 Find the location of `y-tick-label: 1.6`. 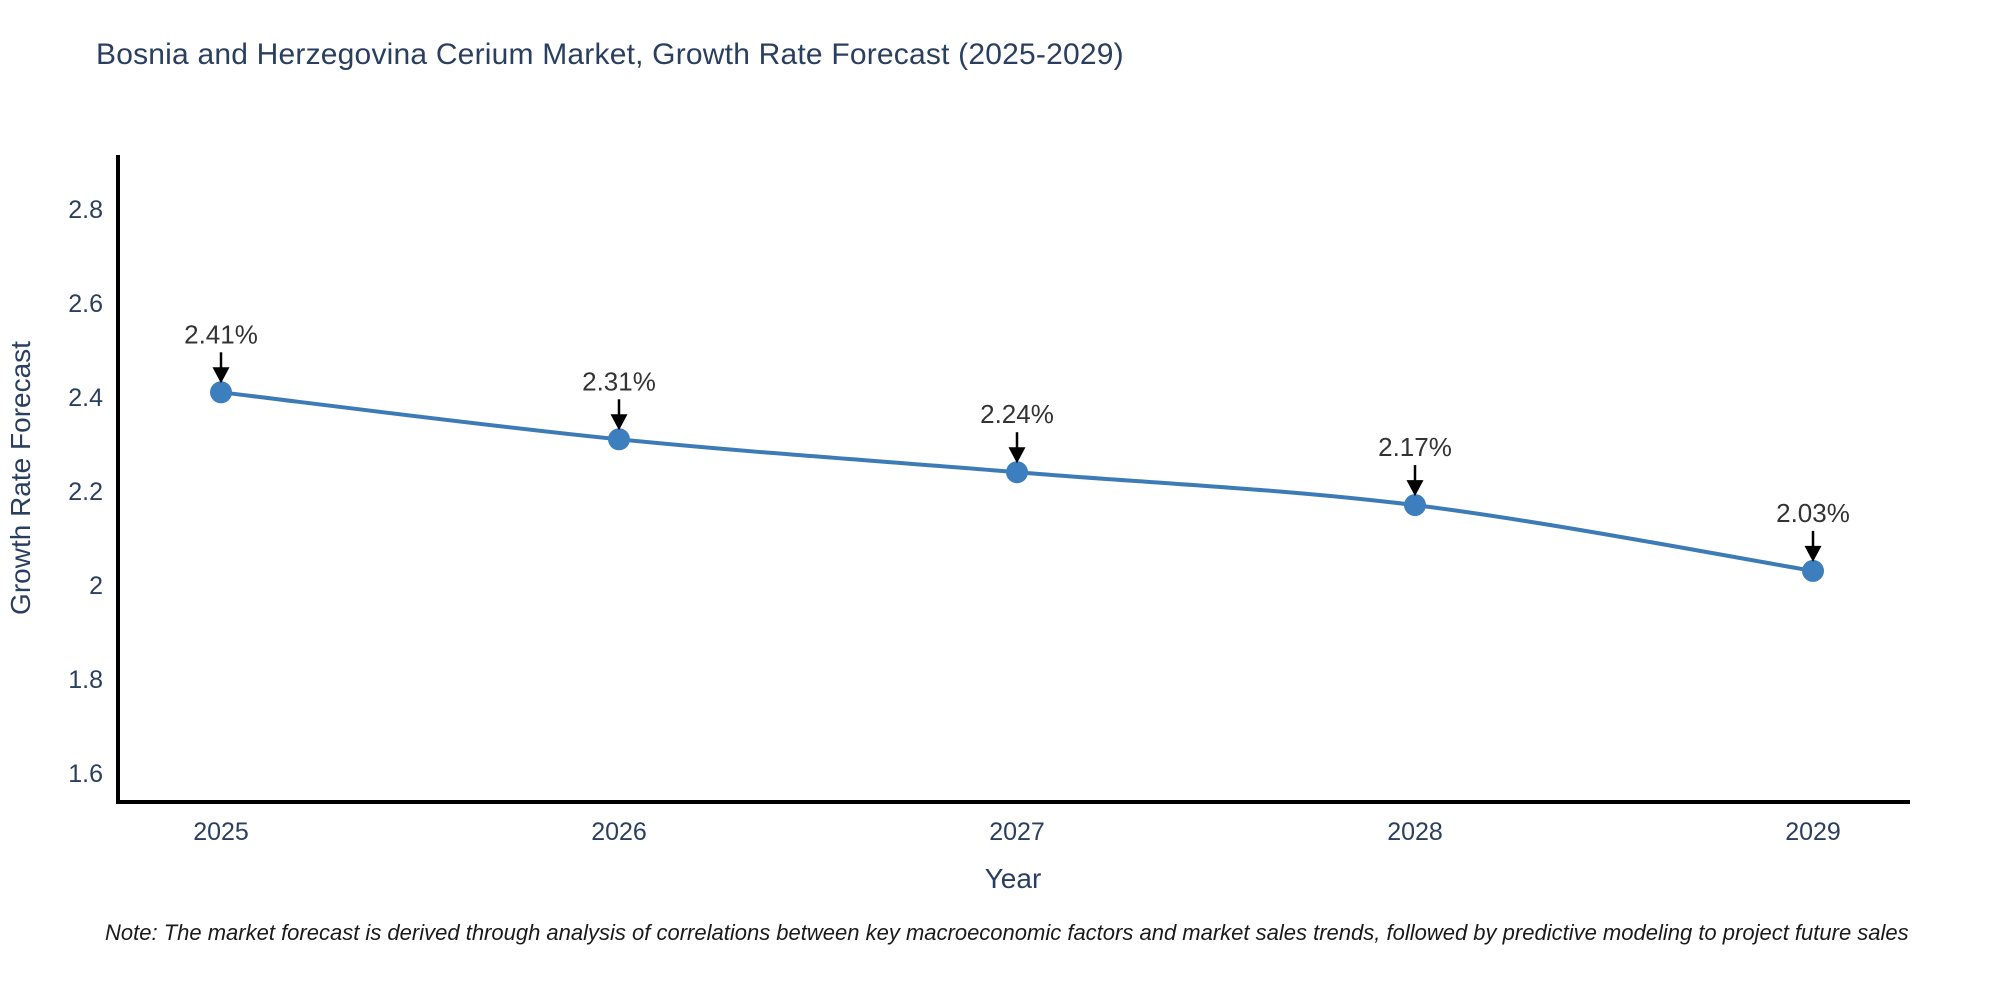

y-tick-label: 1.6 is located at coordinates (85, 774).